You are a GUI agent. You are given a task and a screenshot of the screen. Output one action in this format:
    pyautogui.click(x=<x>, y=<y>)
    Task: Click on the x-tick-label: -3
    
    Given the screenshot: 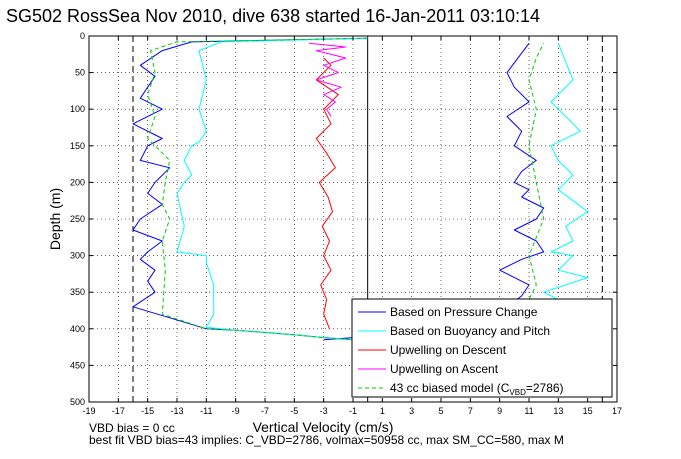 What is the action you would take?
    pyautogui.click(x=324, y=411)
    